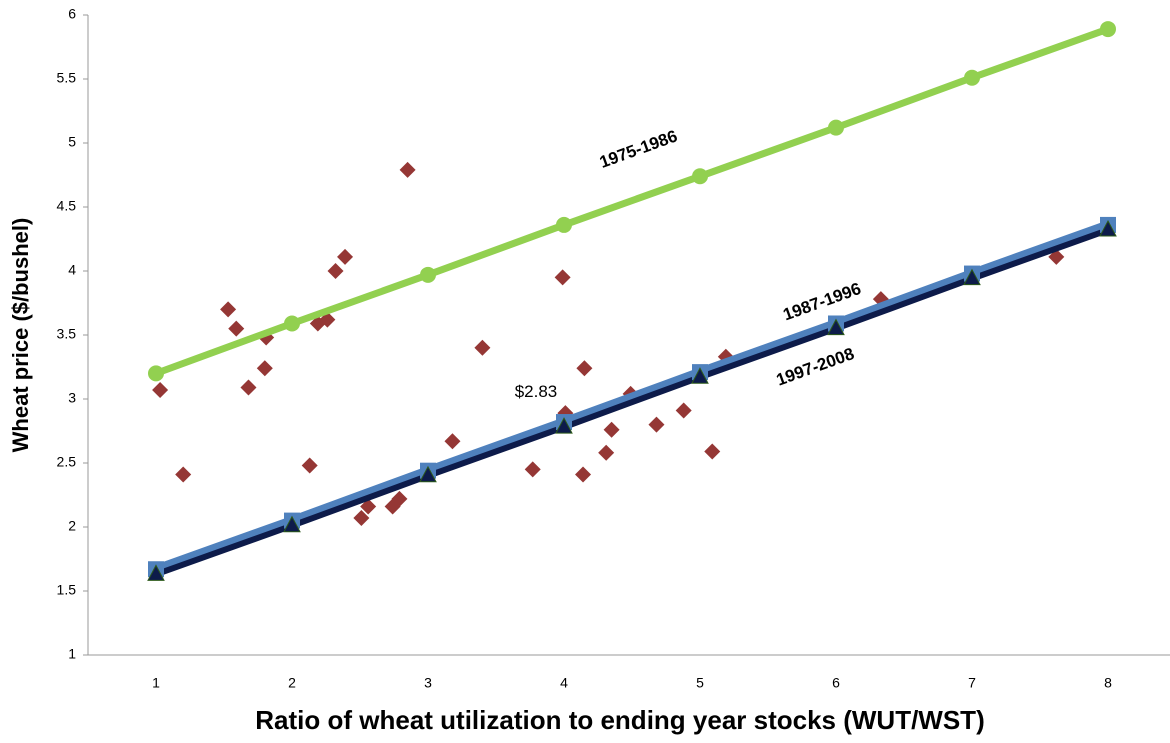 This screenshot has width=1170, height=743. What do you see at coordinates (72, 270) in the screenshot?
I see `y-tick-label: 4` at bounding box center [72, 270].